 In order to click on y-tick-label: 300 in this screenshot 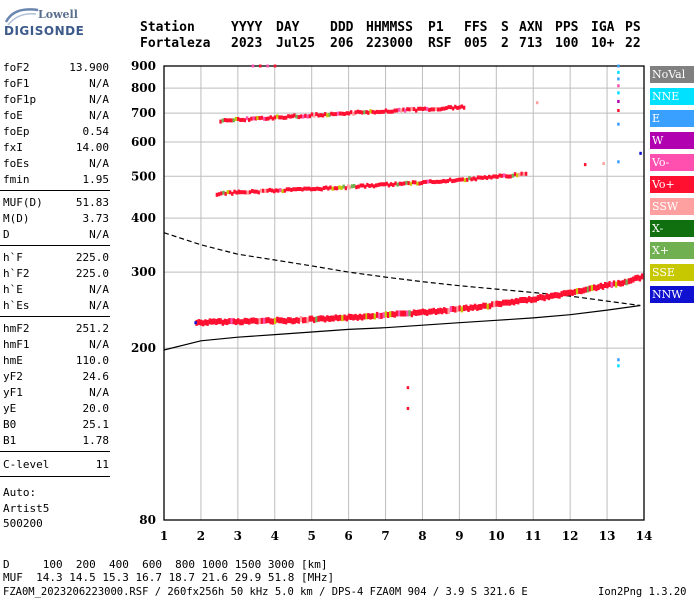, I will do `click(143, 272)`.